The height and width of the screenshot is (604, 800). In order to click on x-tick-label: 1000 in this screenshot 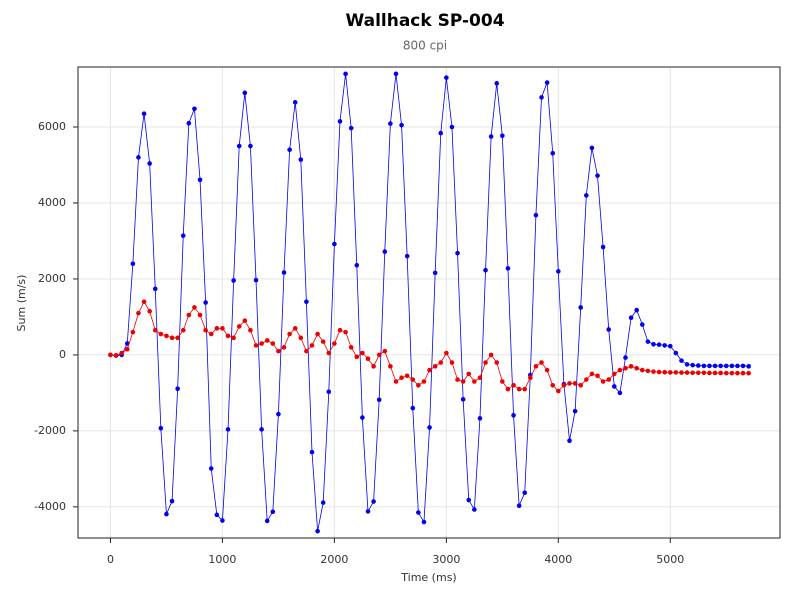, I will do `click(222, 559)`.